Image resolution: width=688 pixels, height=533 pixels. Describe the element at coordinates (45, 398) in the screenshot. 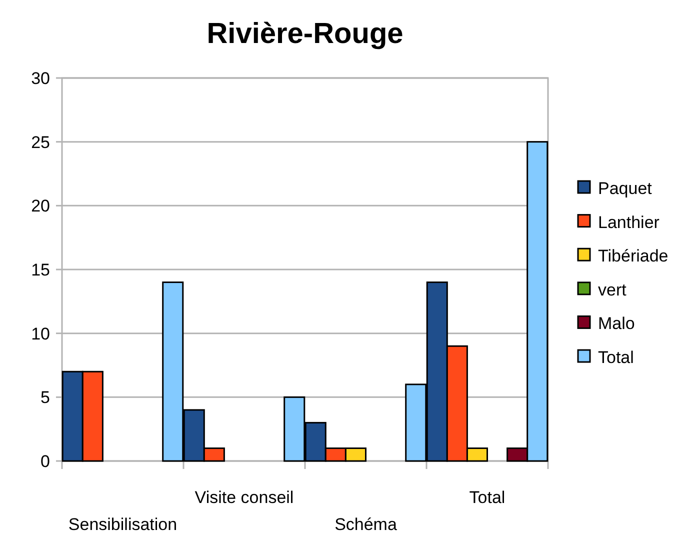

I see `y-tick-label: 5` at that location.